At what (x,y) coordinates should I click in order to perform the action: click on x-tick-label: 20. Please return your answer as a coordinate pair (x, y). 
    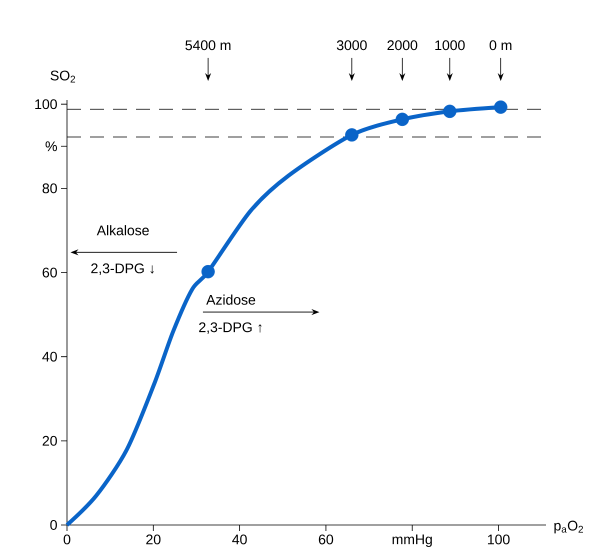
    Looking at the image, I should click on (153, 539).